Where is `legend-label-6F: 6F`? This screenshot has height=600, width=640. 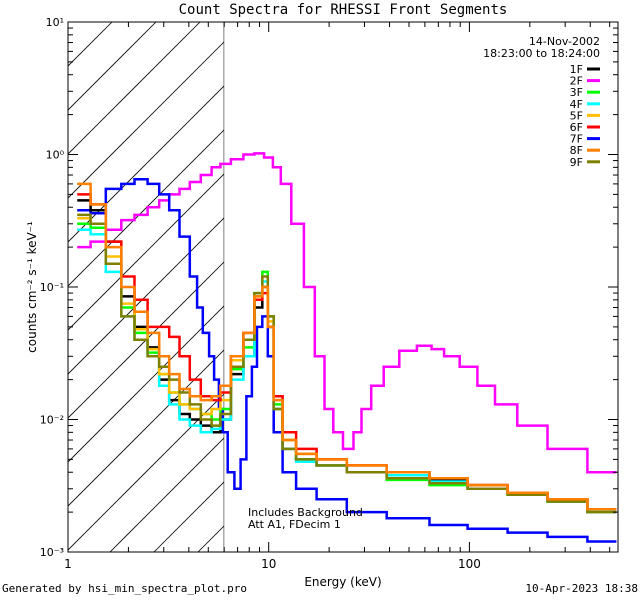 legend-label-6F: 6F is located at coordinates (576, 127).